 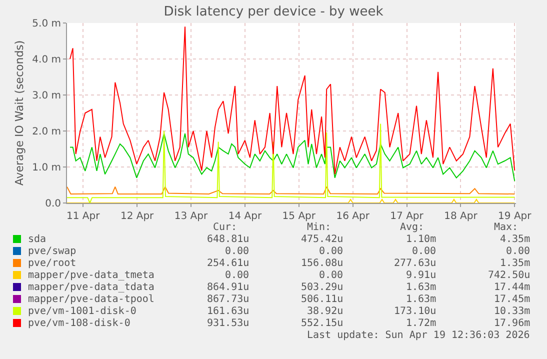 I want to click on text: 173.10u, so click(x=415, y=311).